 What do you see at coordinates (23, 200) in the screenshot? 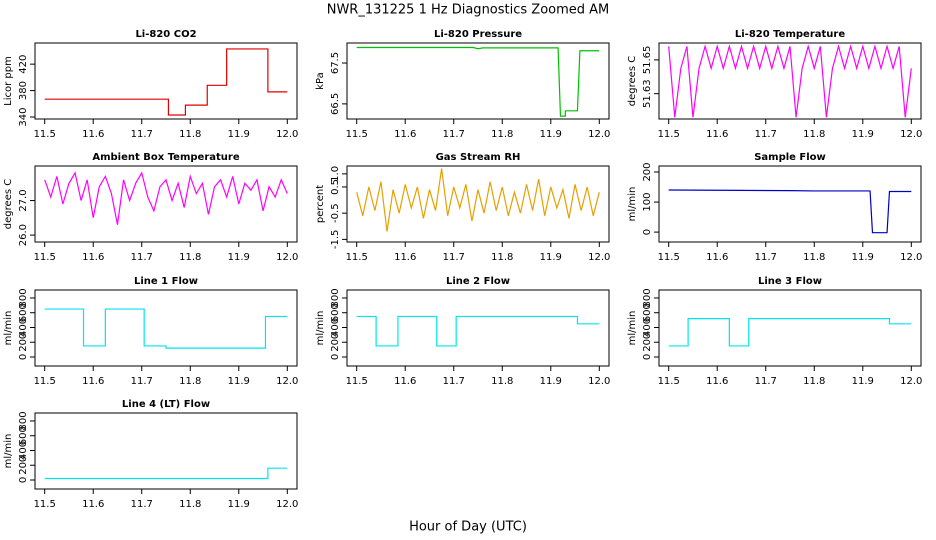
I see `y-tick-label: 27.0` at bounding box center [23, 200].